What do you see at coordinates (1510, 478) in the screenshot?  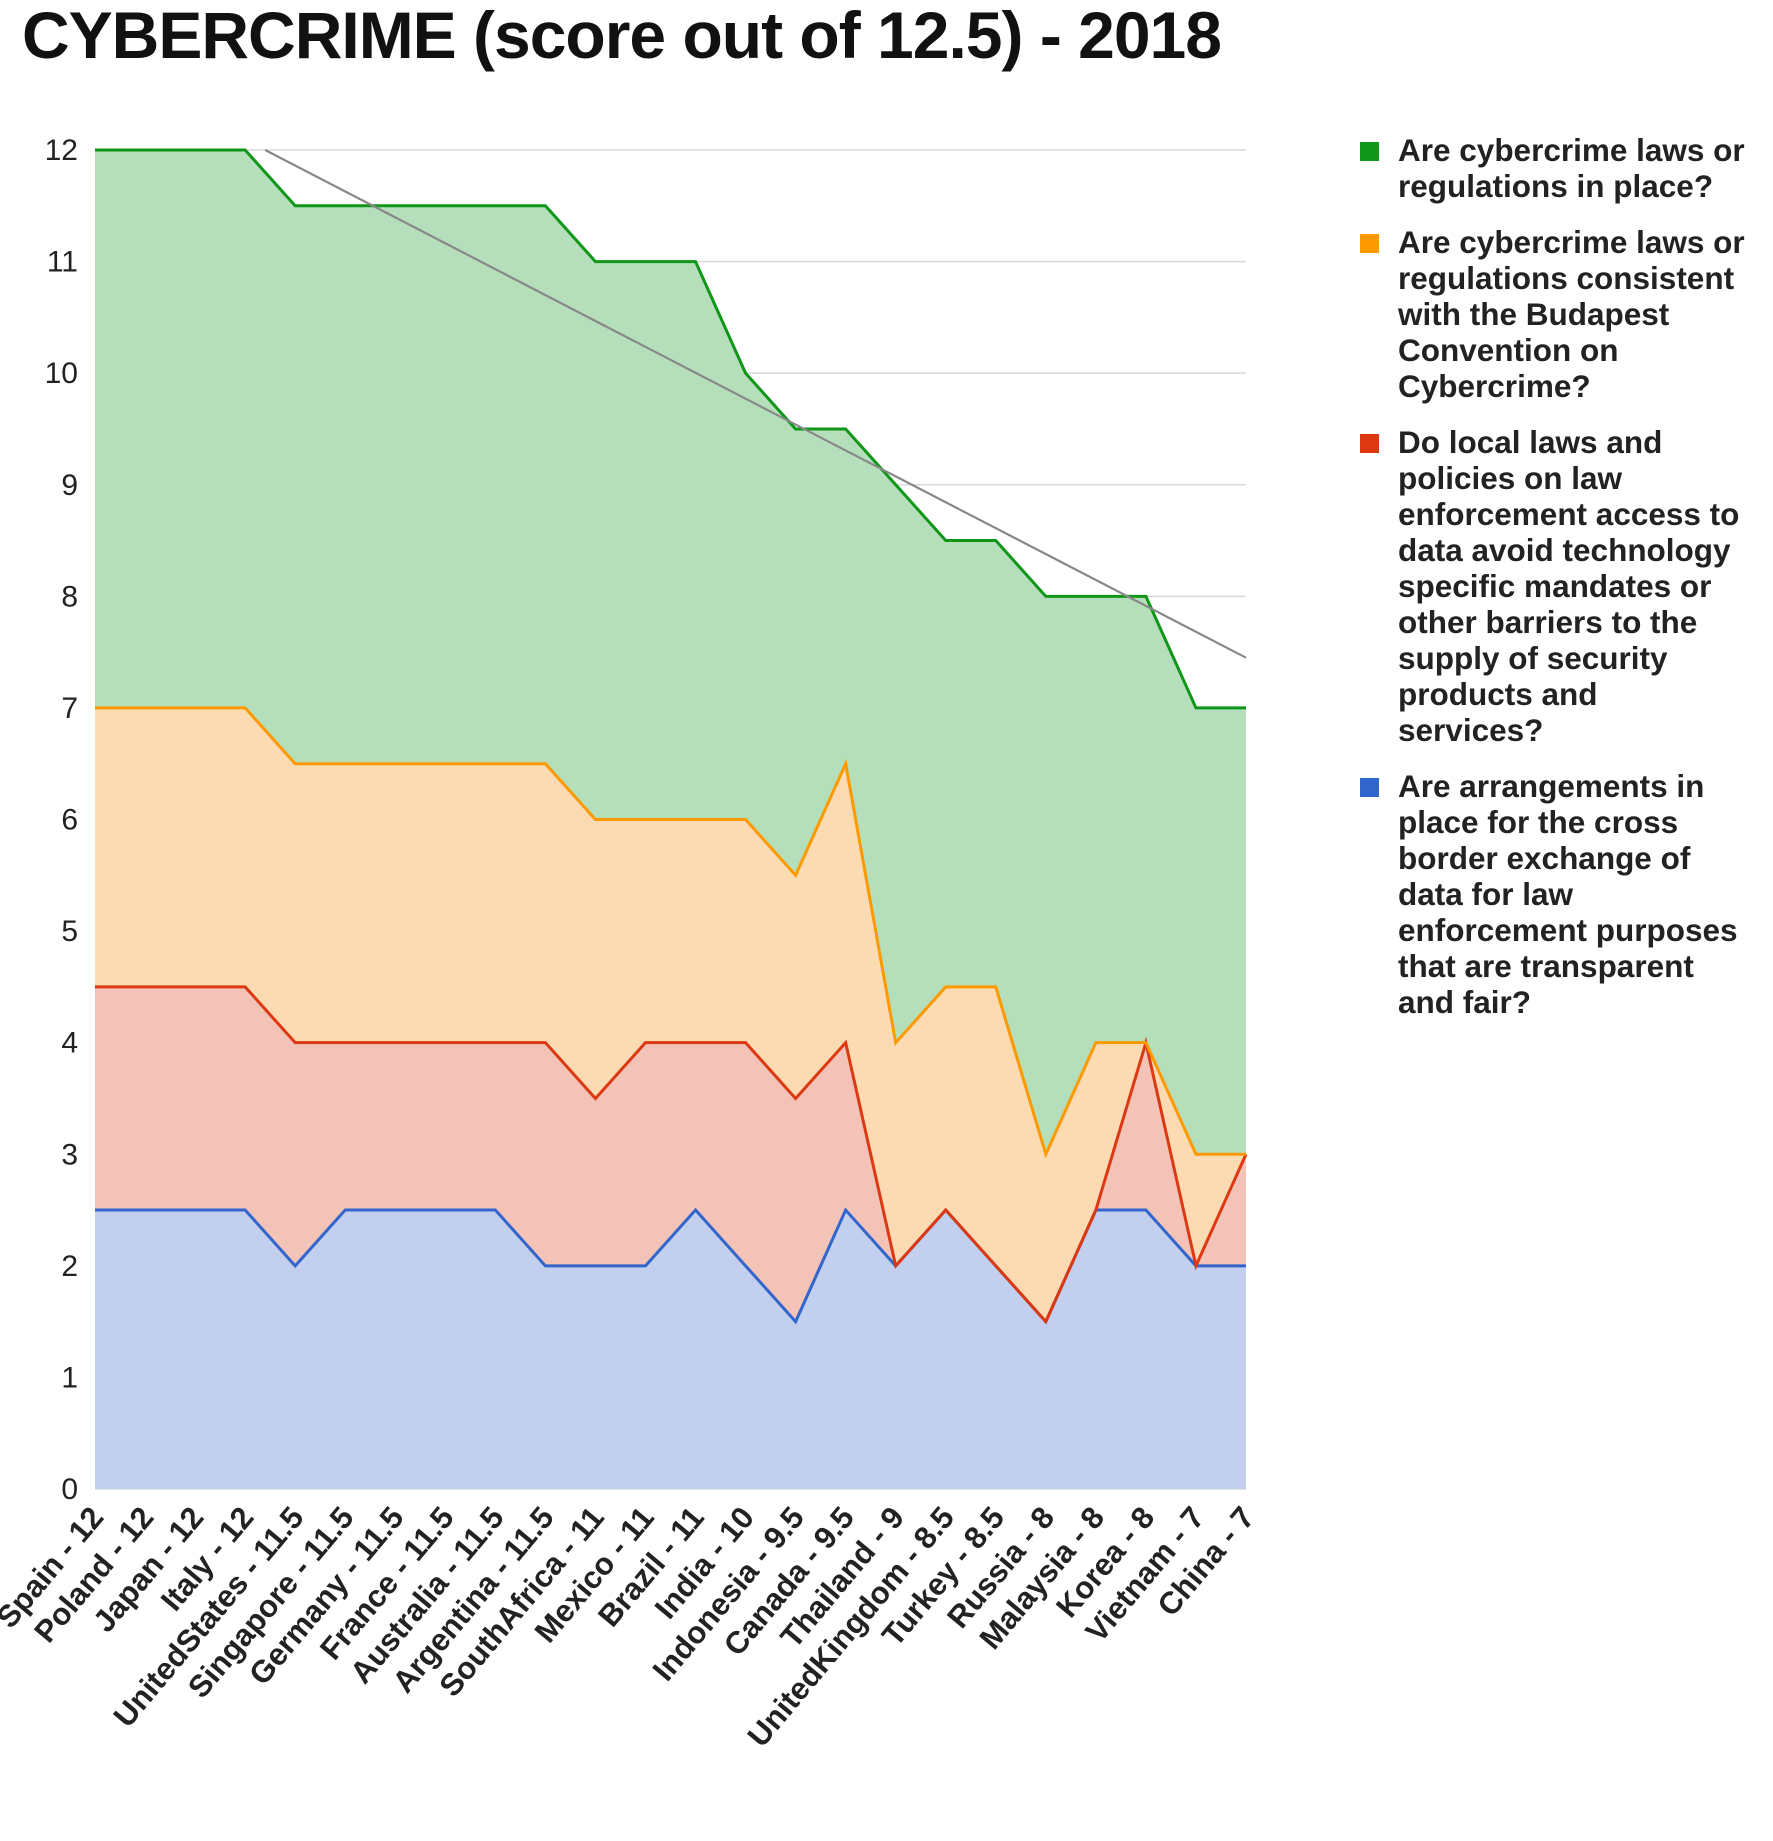 I see `legend-label-line: policies on law` at bounding box center [1510, 478].